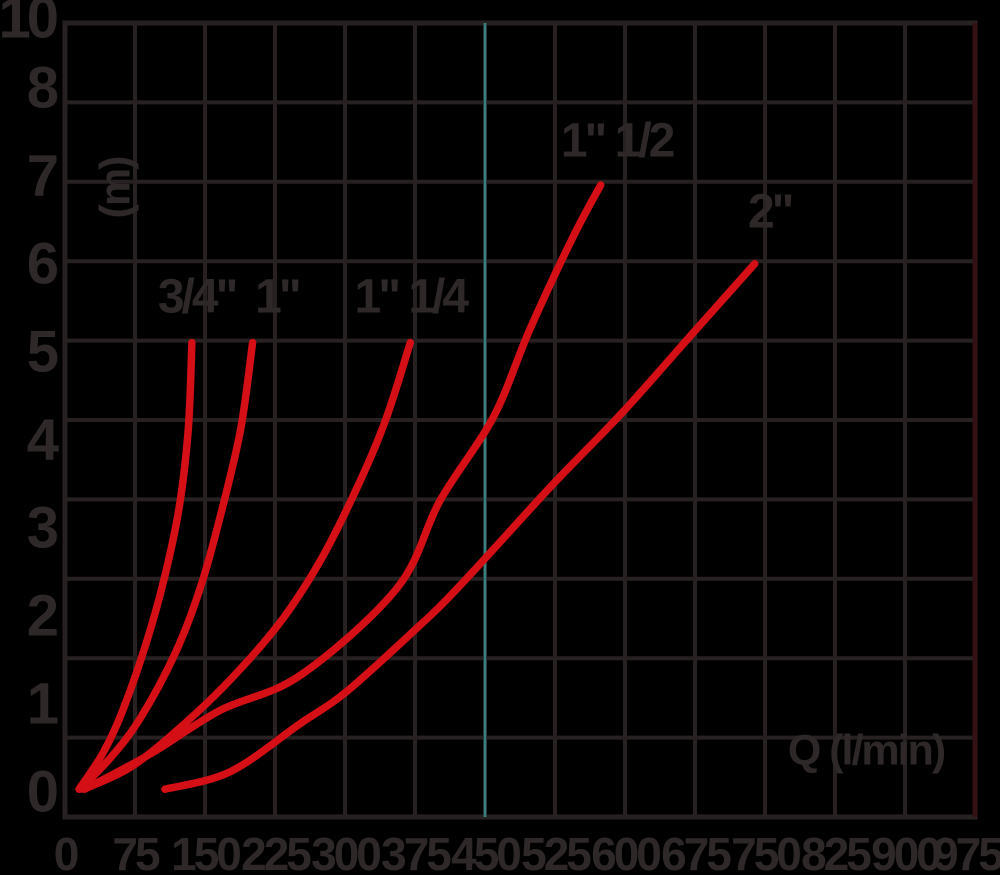  Describe the element at coordinates (416, 851) in the screenshot. I see `x-tick-label: 375` at that location.